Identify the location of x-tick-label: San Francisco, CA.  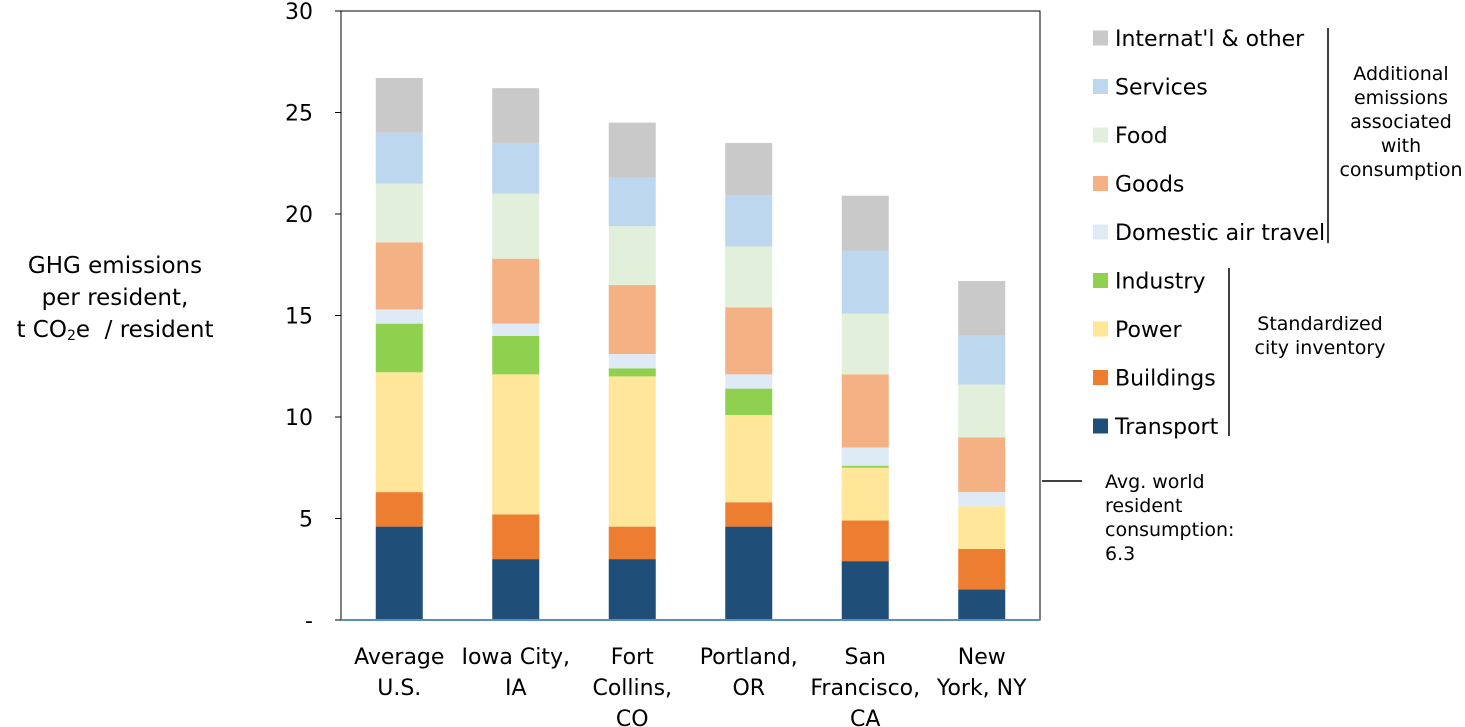
(865, 686).